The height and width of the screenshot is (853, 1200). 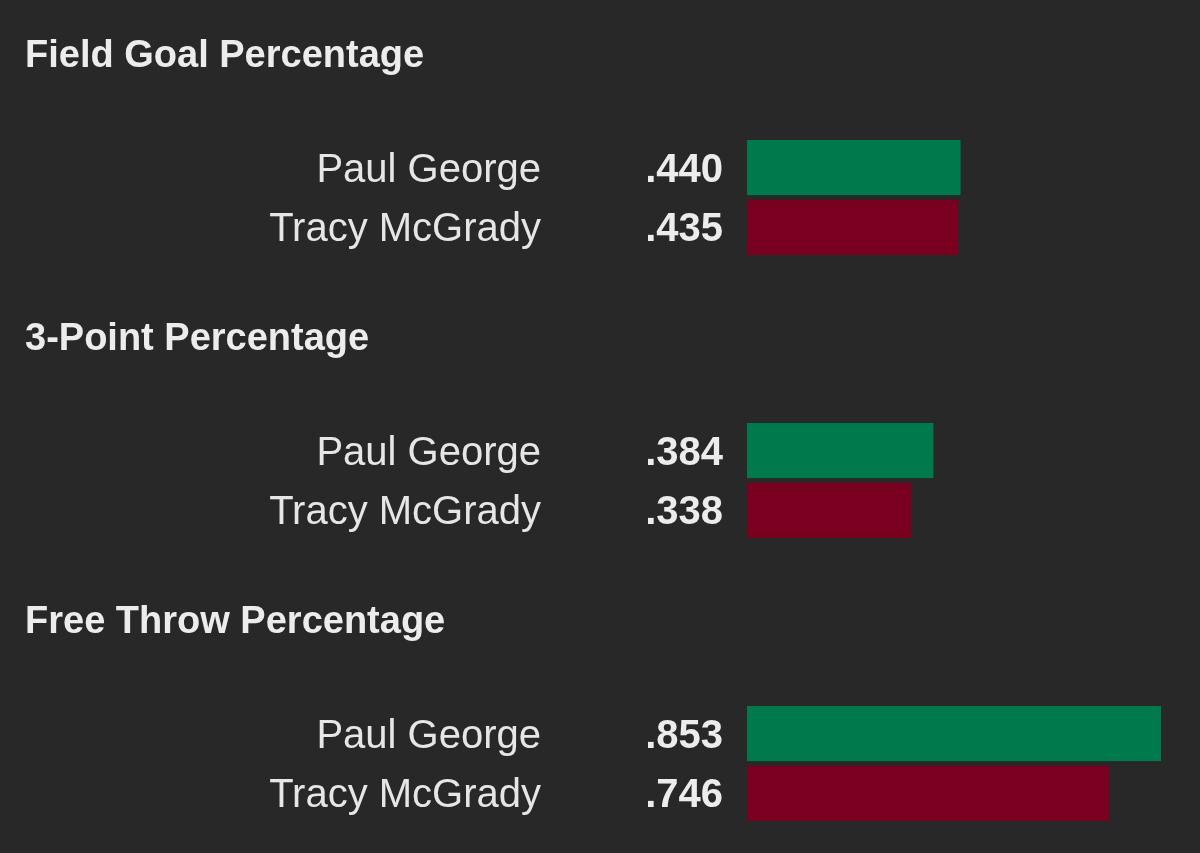 I want to click on data-label: .384, so click(x=684, y=450).